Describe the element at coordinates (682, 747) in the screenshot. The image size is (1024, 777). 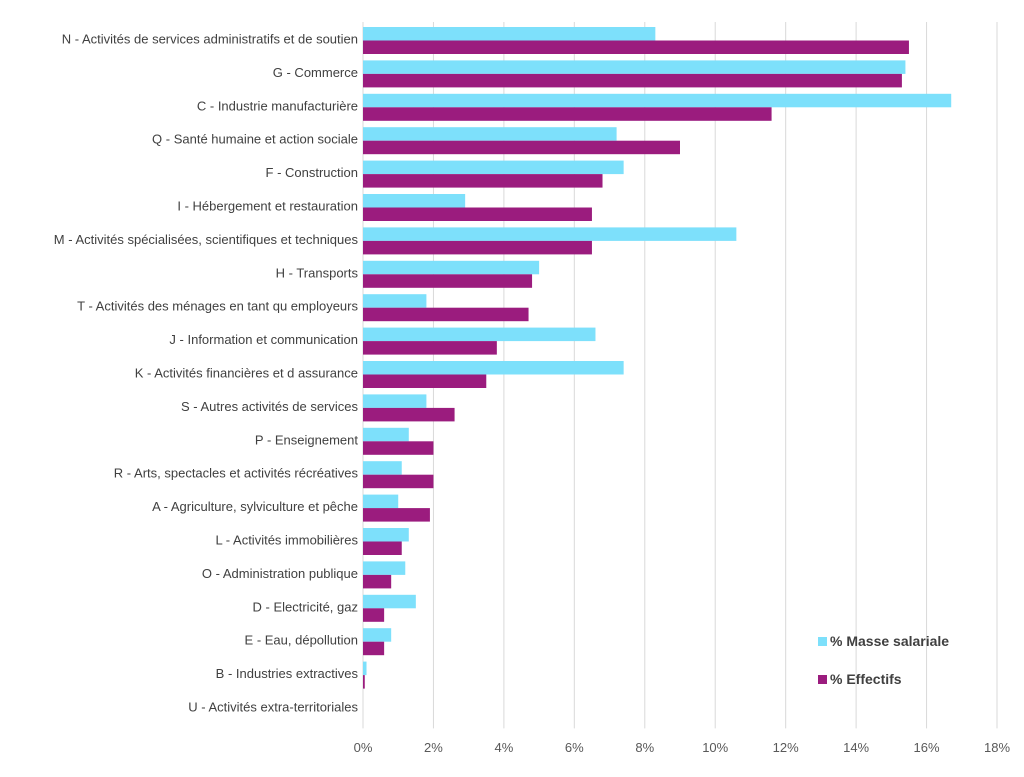
I see `x-axis-tick-labels: 0% 2% 4% 6% 8% 10% 12% 14% 16% 18%` at that location.